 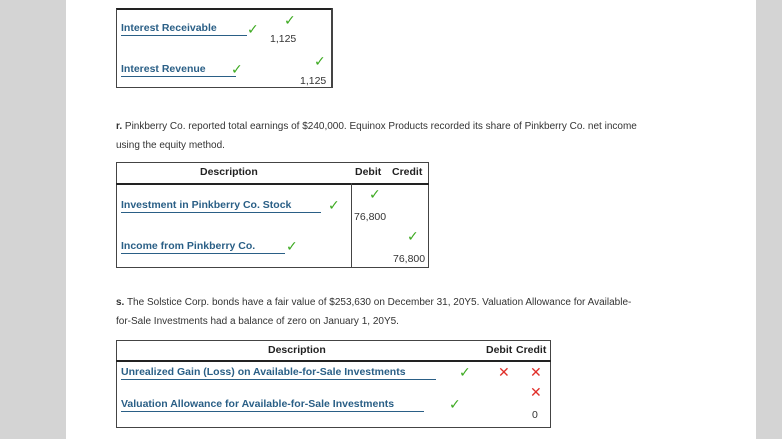 I want to click on credit-value: 76,800, so click(x=409, y=259).